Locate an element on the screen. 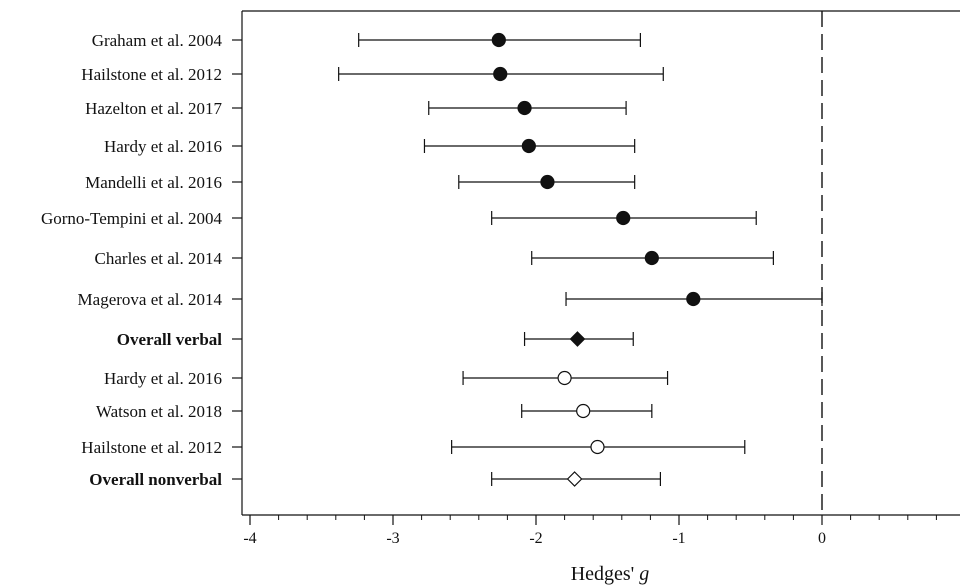 The image size is (960, 587). row-label: Hazelton et al. 2017 is located at coordinates (153, 108).